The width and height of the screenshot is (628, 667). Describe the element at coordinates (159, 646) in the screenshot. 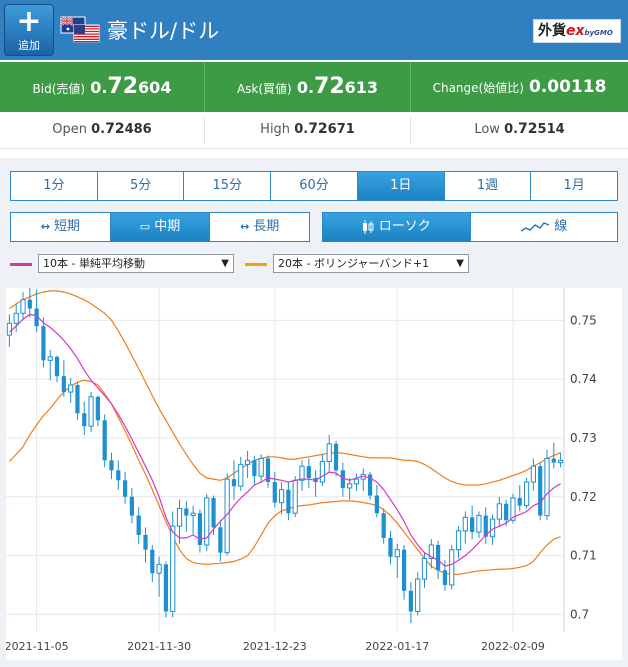

I see `x-tick-label: 2021-11-30` at that location.